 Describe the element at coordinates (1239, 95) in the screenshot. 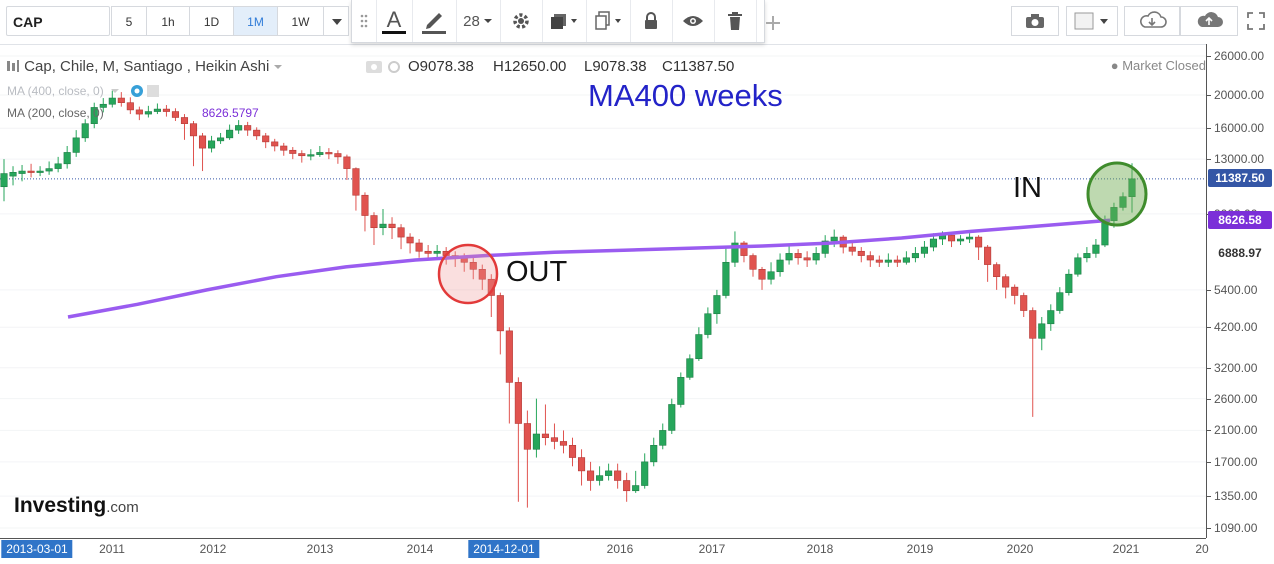

I see `y-tick-label: 20000.00` at that location.